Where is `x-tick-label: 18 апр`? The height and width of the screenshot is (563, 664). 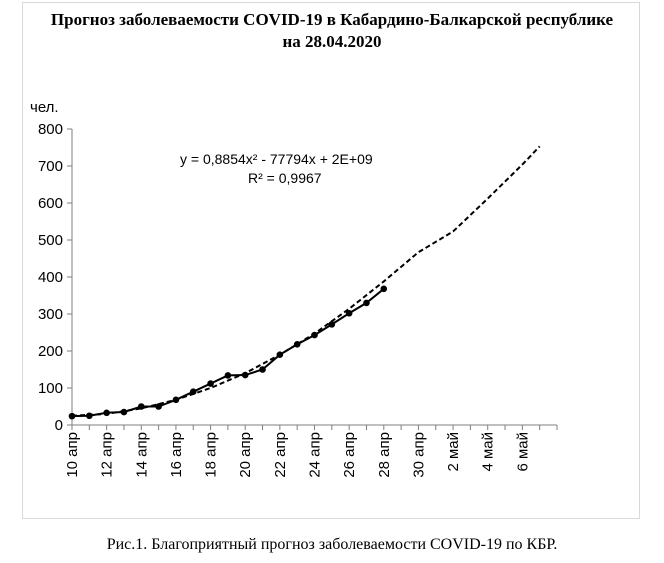 x-tick-label: 18 апр is located at coordinates (211, 455).